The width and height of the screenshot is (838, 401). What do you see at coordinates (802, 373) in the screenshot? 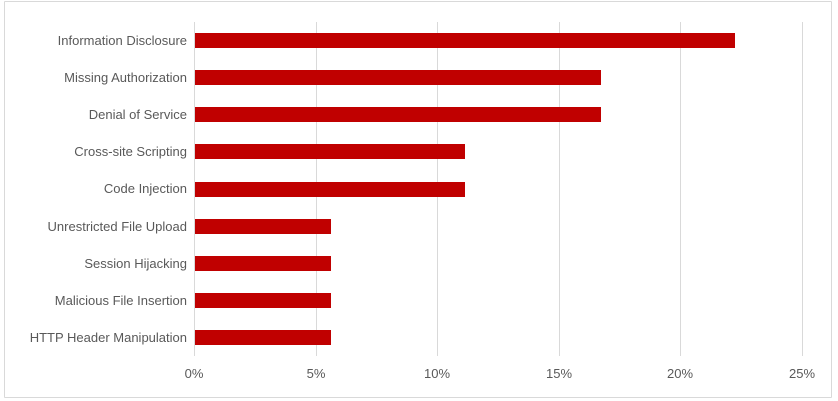
I see `x-axis-tick-label: 25%` at bounding box center [802, 373].